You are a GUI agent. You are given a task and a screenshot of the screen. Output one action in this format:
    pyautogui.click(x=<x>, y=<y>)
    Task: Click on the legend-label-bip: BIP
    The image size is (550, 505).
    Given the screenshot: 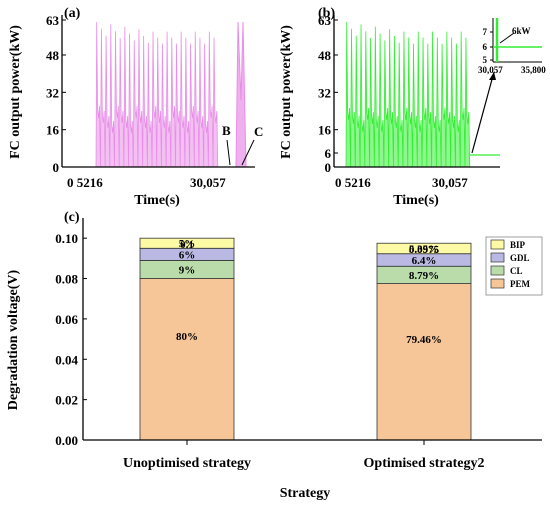 What is the action you would take?
    pyautogui.click(x=518, y=245)
    